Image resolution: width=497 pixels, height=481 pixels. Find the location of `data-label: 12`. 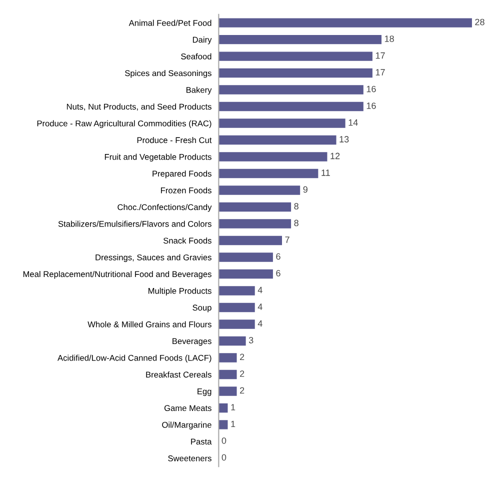

data-label: 12 is located at coordinates (335, 156).